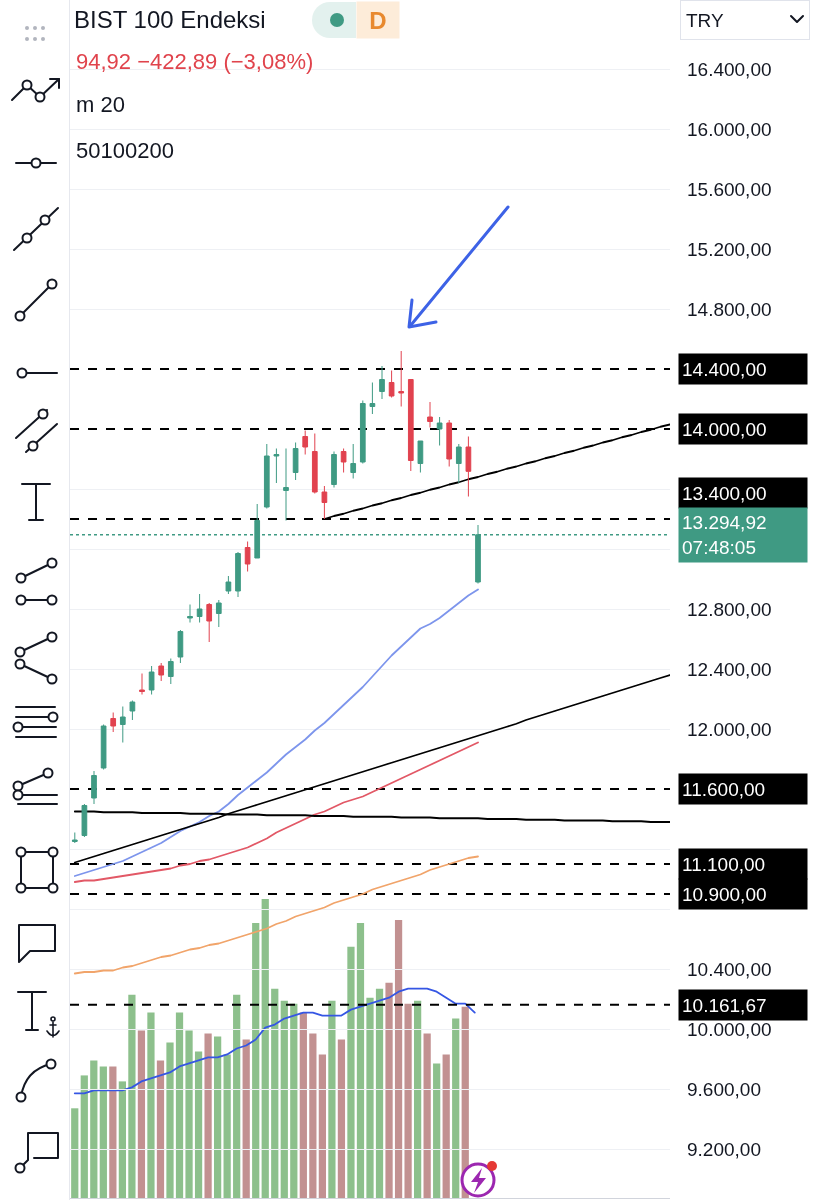  What do you see at coordinates (724, 493) in the screenshot?
I see `ref-line-label: 13.400,00` at bounding box center [724, 493].